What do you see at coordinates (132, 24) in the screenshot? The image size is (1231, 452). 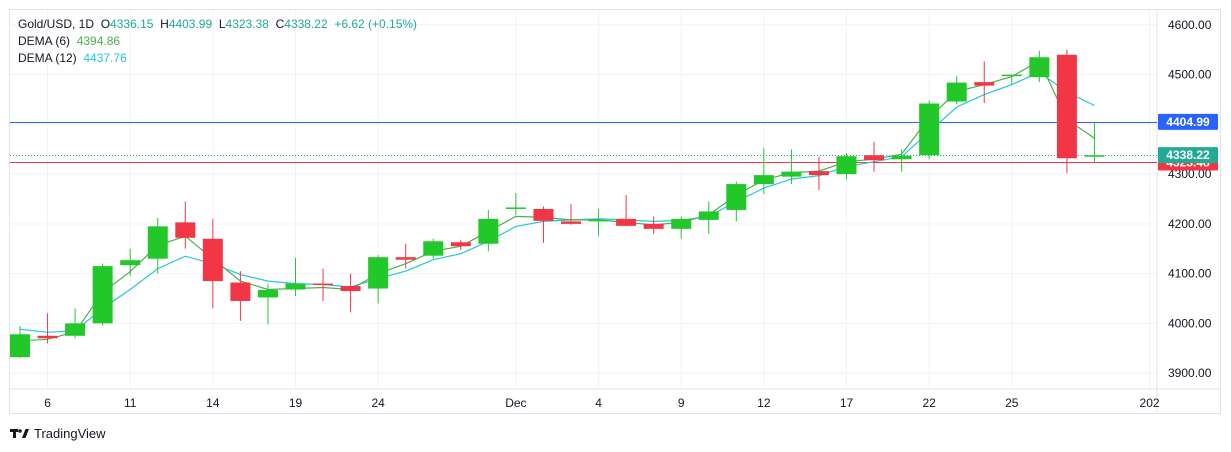 I see `open-value: 4336.15` at bounding box center [132, 24].